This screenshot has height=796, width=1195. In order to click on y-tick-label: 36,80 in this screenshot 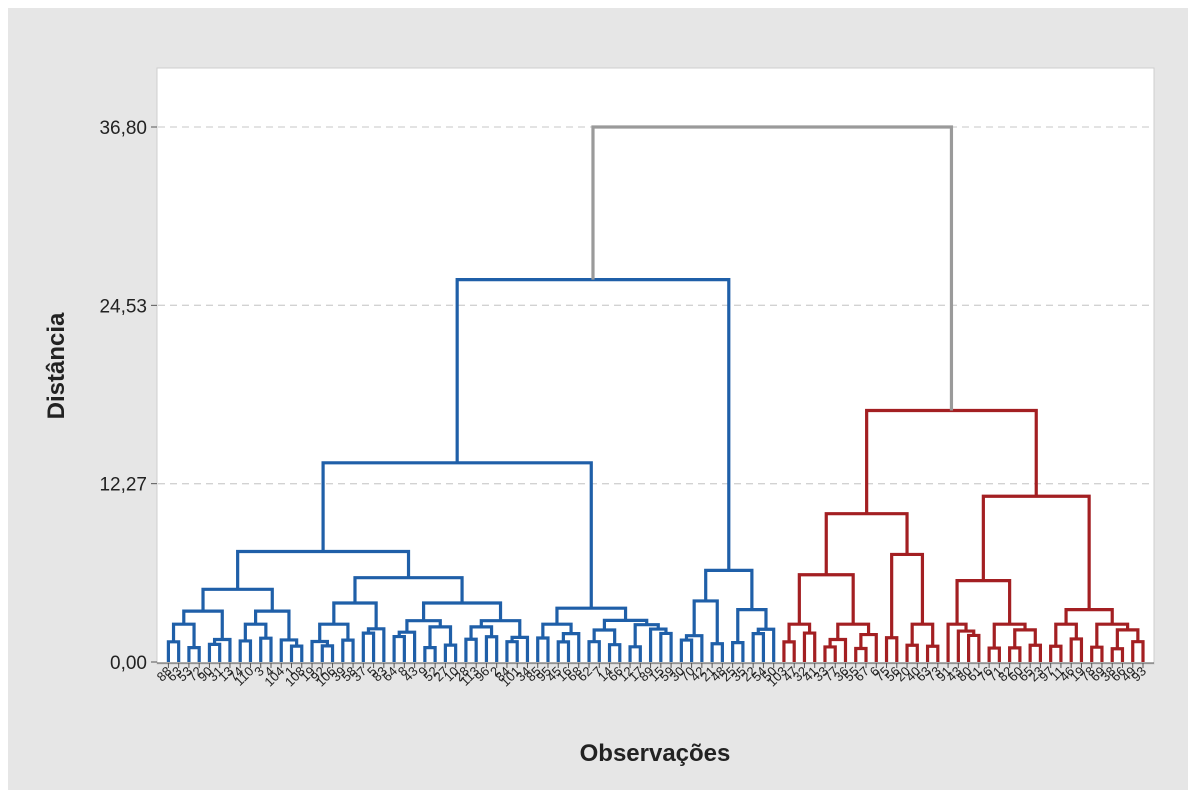, I will do `click(123, 128)`.